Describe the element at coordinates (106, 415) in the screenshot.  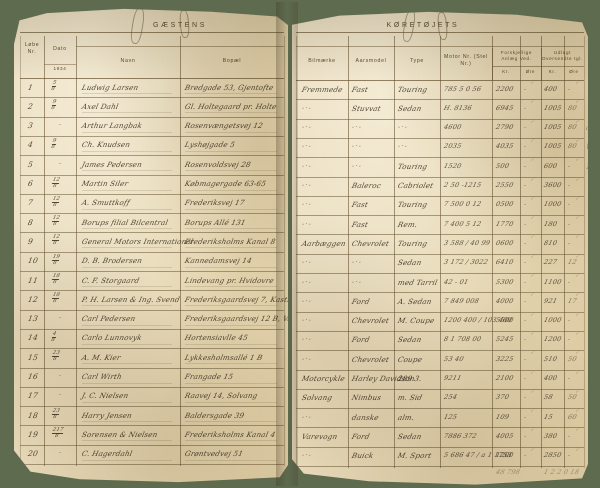
I see `row-name: Harry Jensen` at that location.